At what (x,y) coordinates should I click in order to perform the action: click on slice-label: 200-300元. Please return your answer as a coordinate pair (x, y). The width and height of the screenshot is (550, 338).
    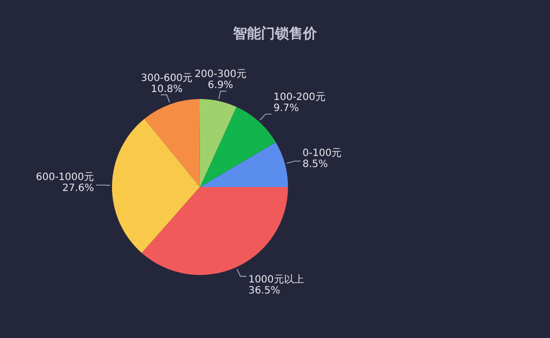
    Looking at the image, I should click on (220, 74).